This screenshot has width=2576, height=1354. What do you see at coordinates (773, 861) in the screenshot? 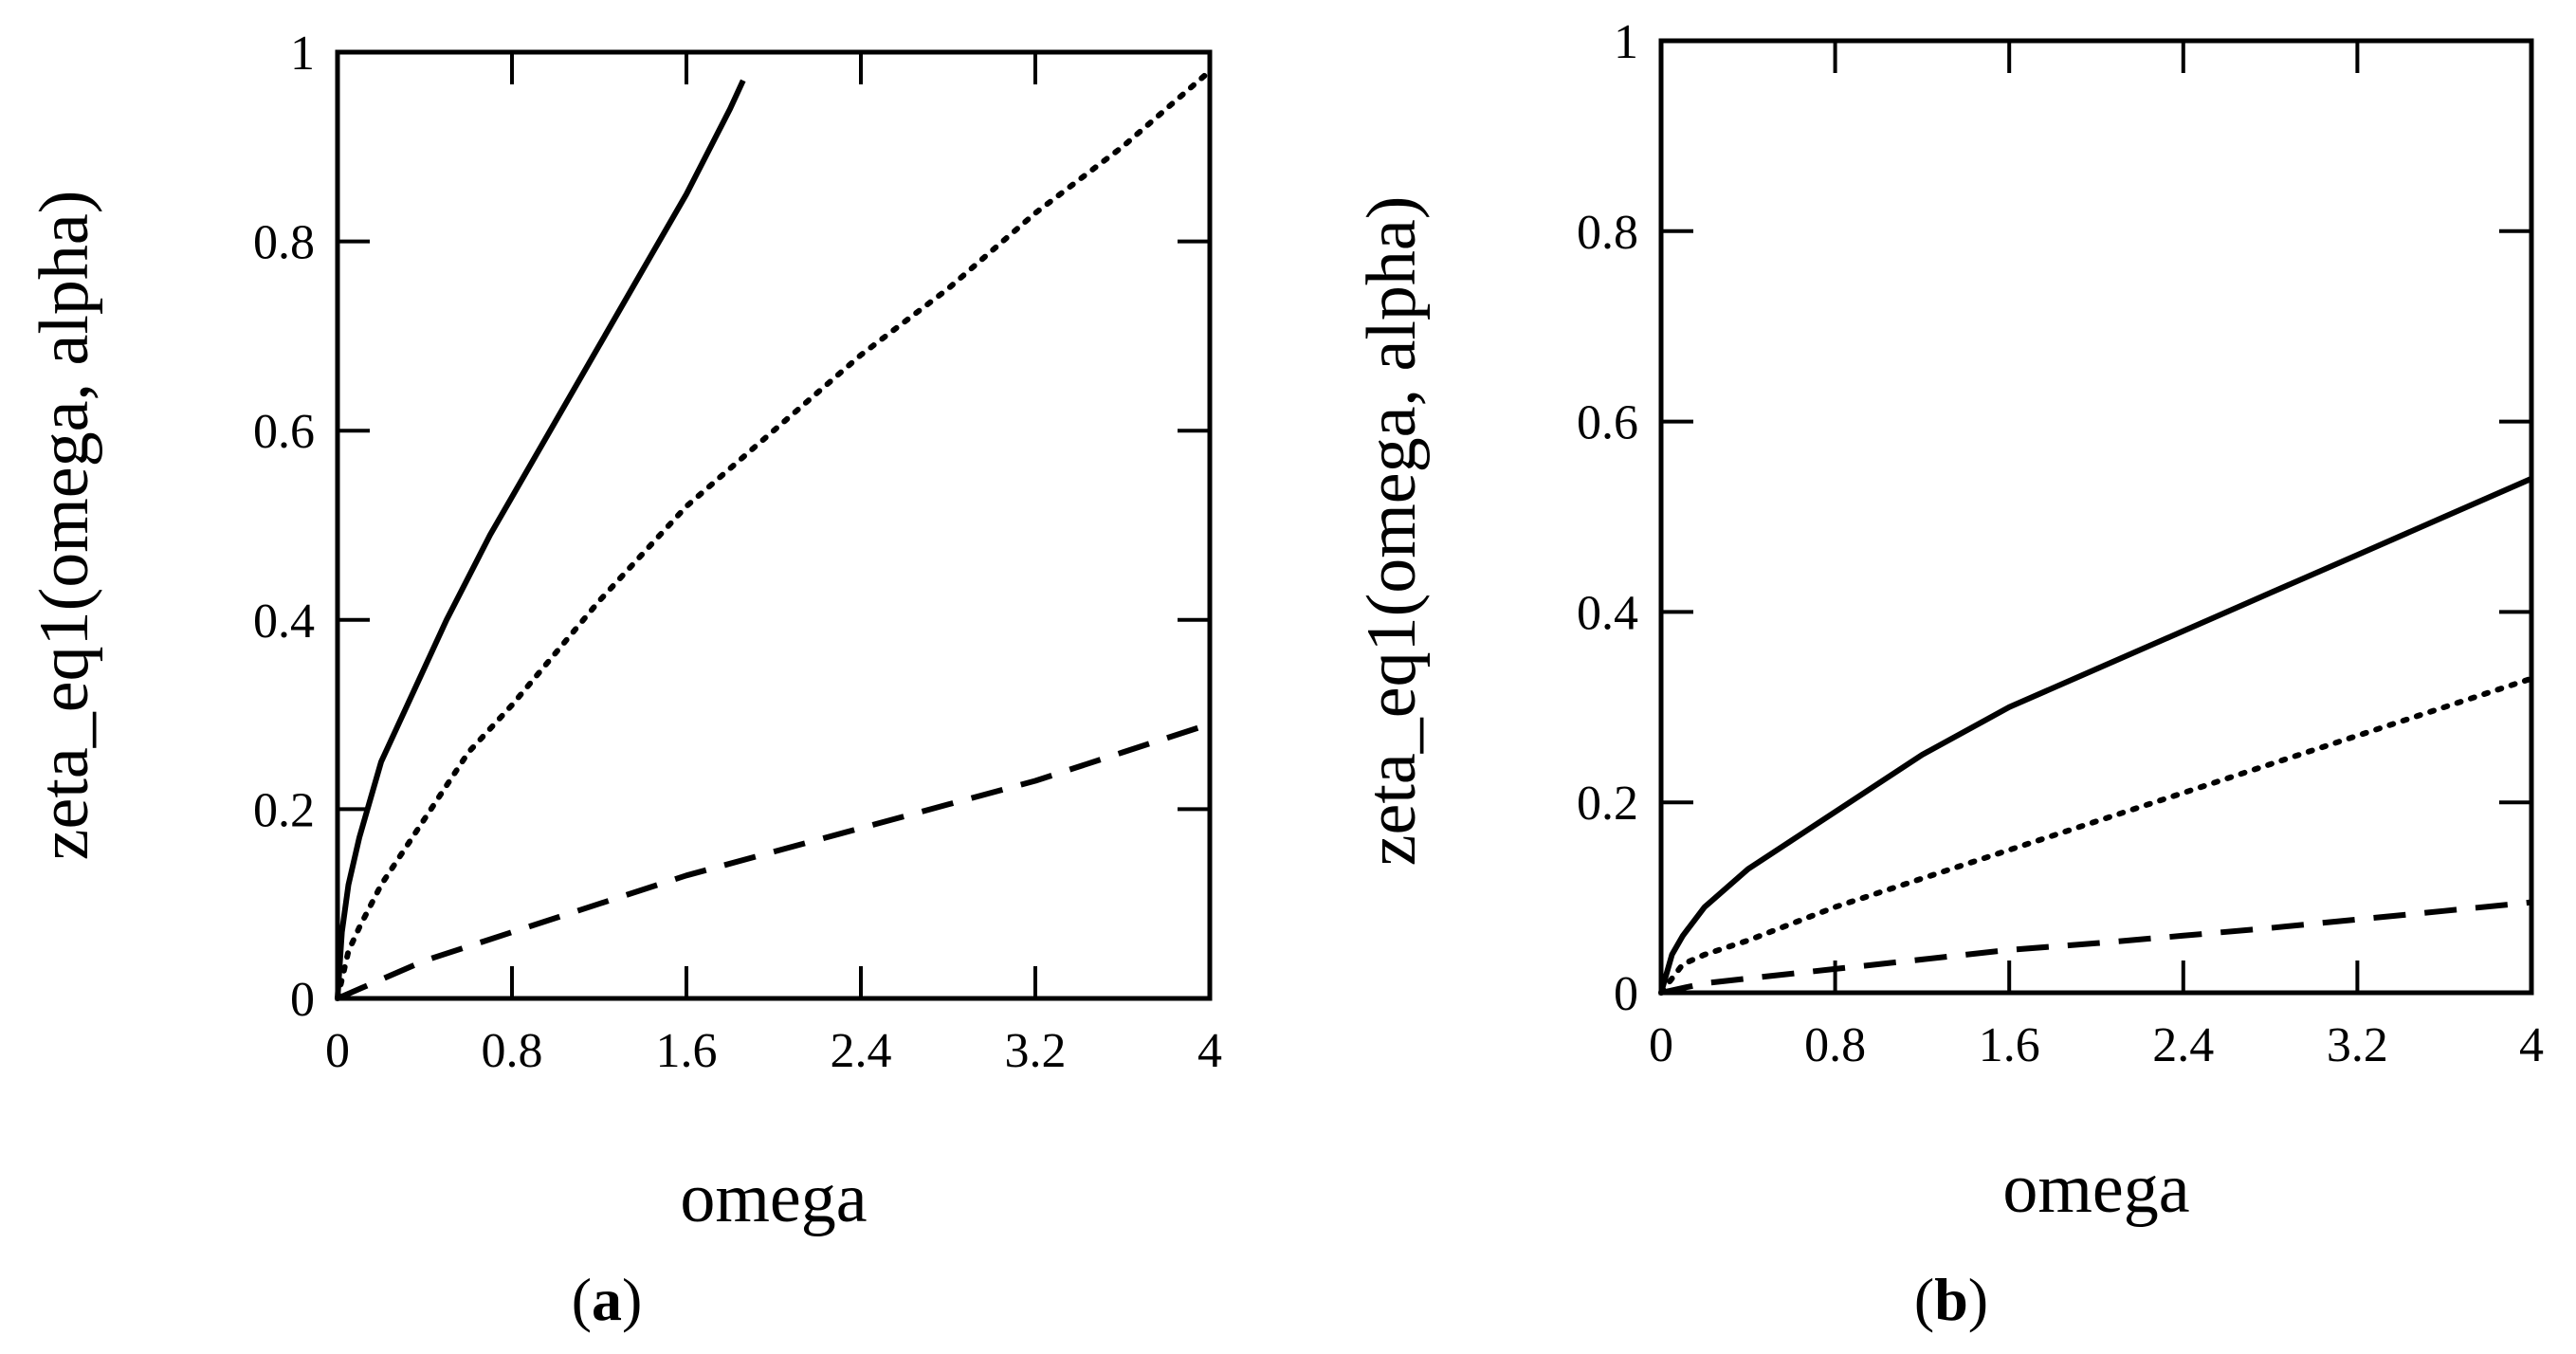
I see `series-line-dashed-a` at bounding box center [773, 861].